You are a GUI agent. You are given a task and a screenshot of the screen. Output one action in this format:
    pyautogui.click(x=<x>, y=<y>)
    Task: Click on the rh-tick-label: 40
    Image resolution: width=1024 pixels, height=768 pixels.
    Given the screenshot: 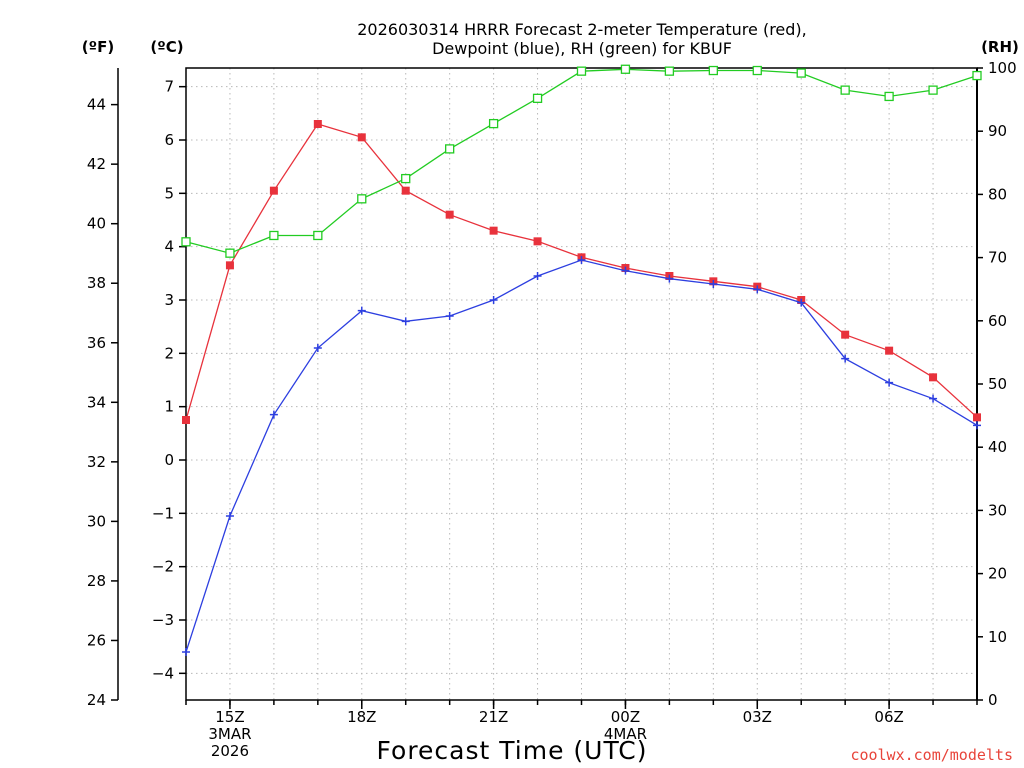 What is the action you would take?
    pyautogui.click(x=997, y=447)
    